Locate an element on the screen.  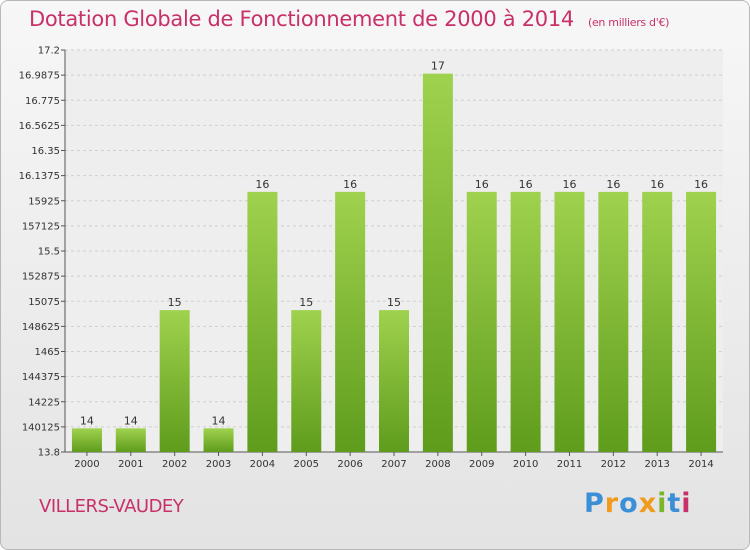
x-tick-label-2006: 2006 is located at coordinates (349, 464).